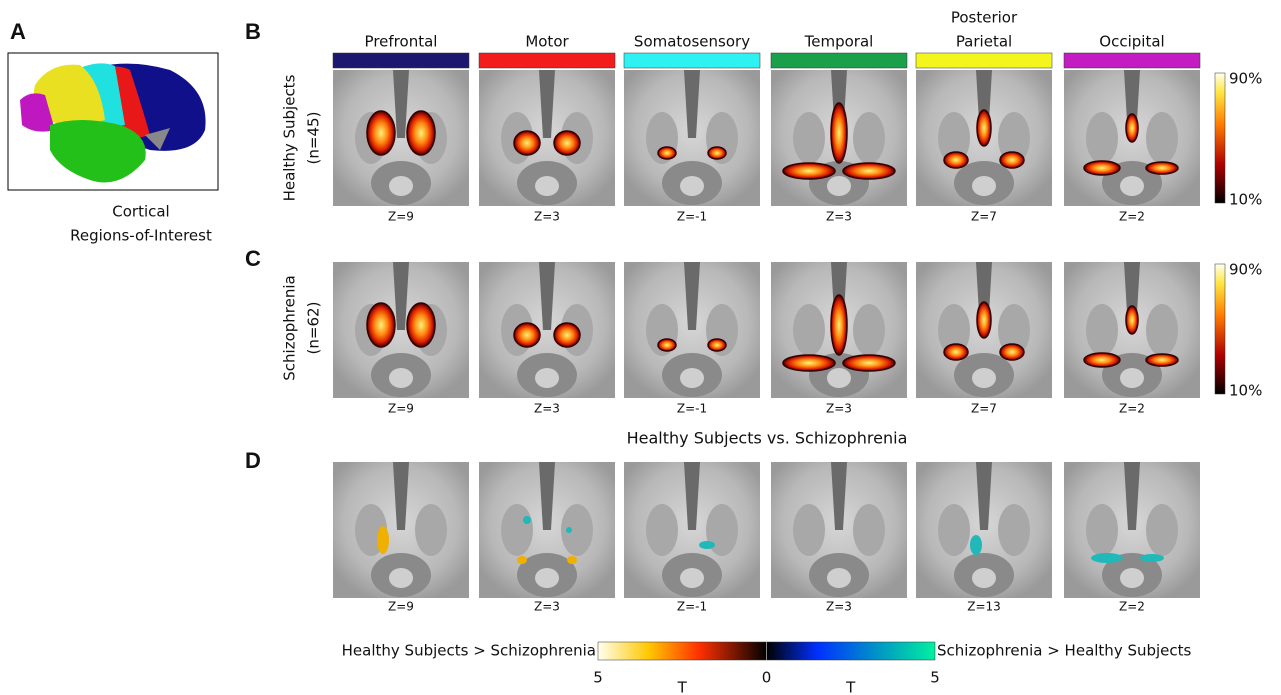  Describe the element at coordinates (18, 31) in the screenshot. I see `panel-label: A` at that location.